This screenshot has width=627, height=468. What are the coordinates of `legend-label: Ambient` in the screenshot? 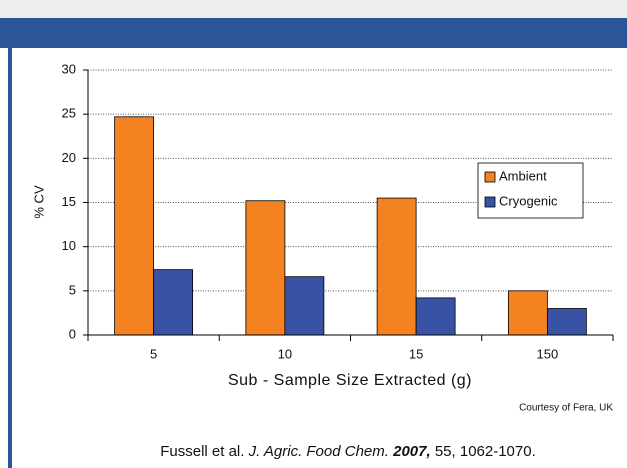 It's located at (523, 175).